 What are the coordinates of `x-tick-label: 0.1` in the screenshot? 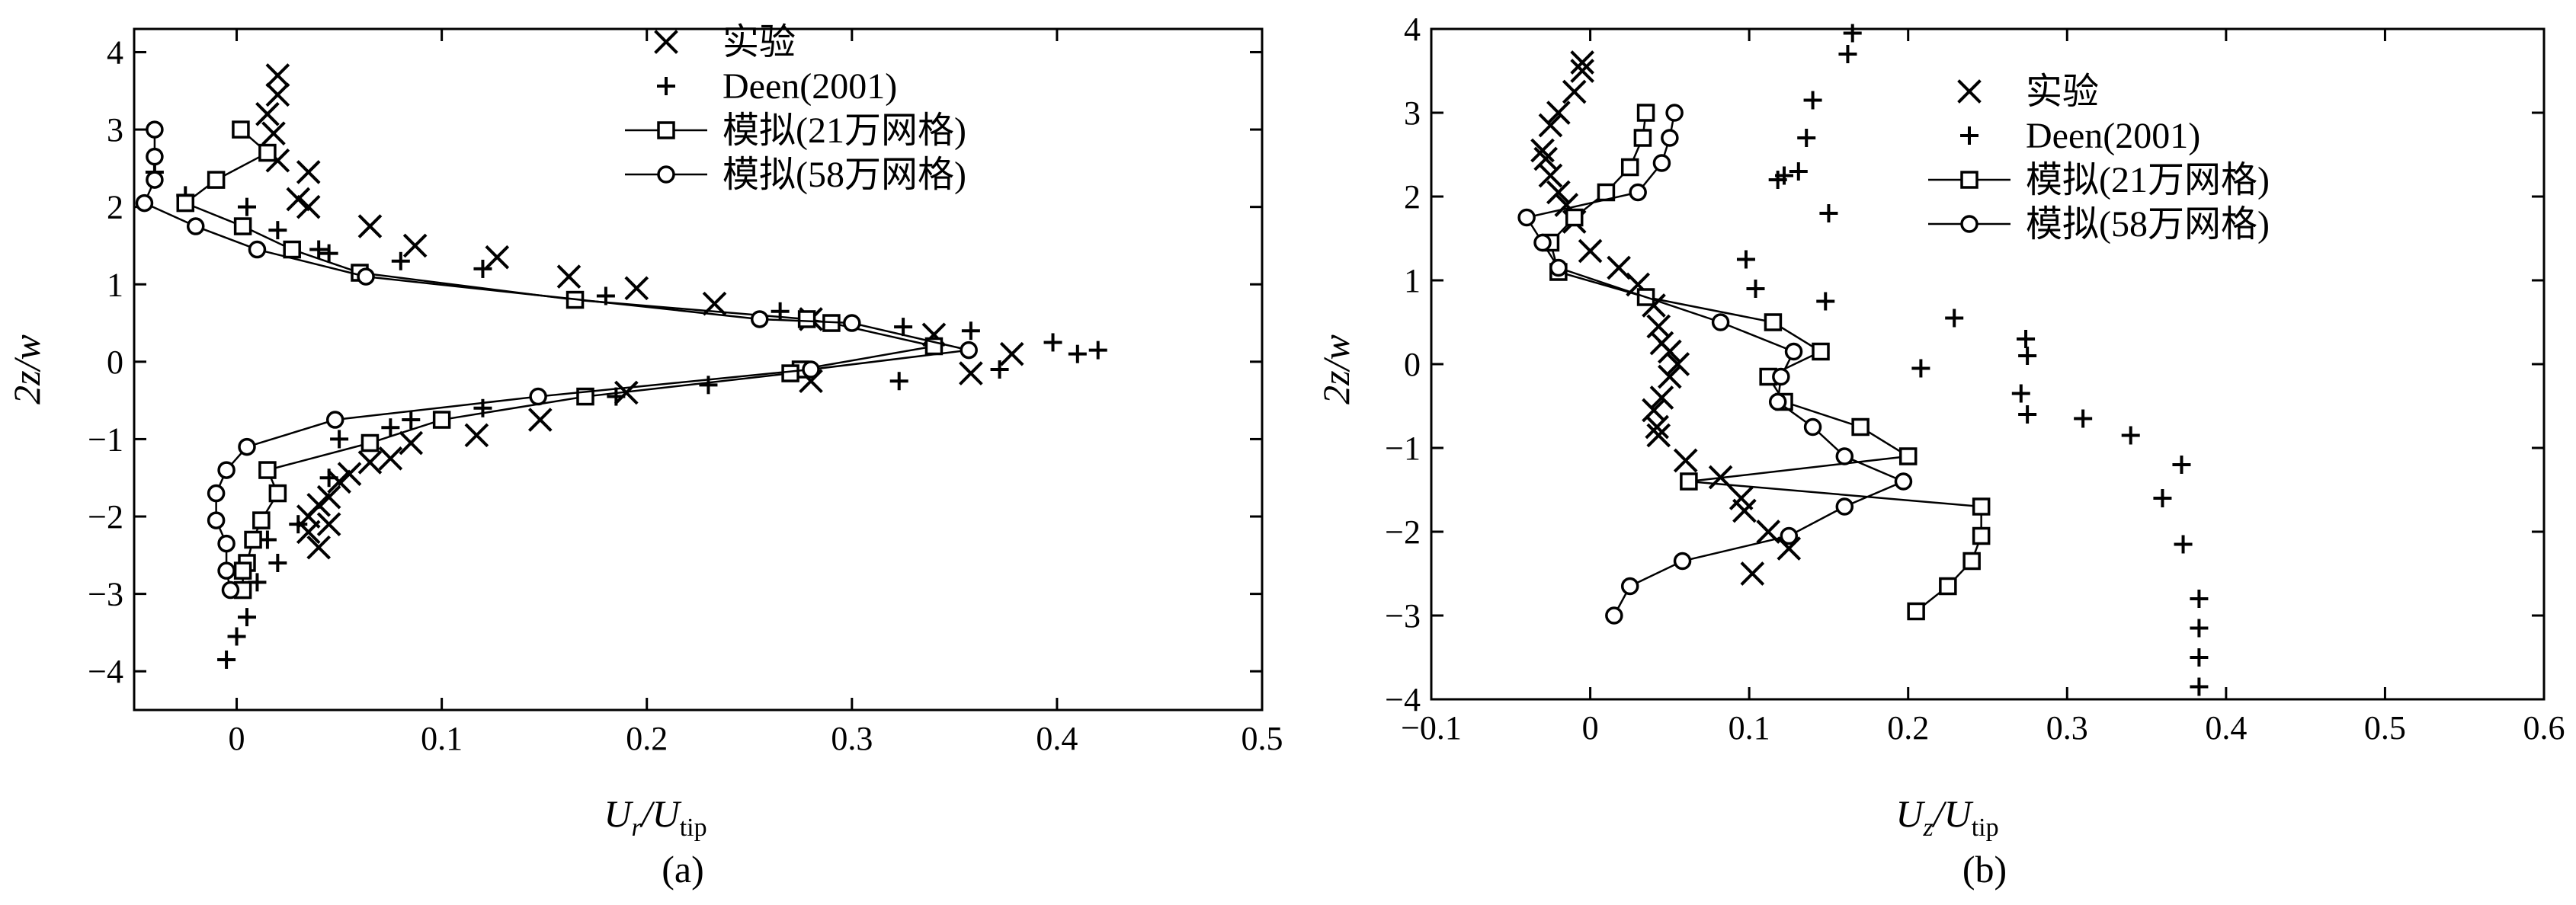 It's located at (1749, 728).